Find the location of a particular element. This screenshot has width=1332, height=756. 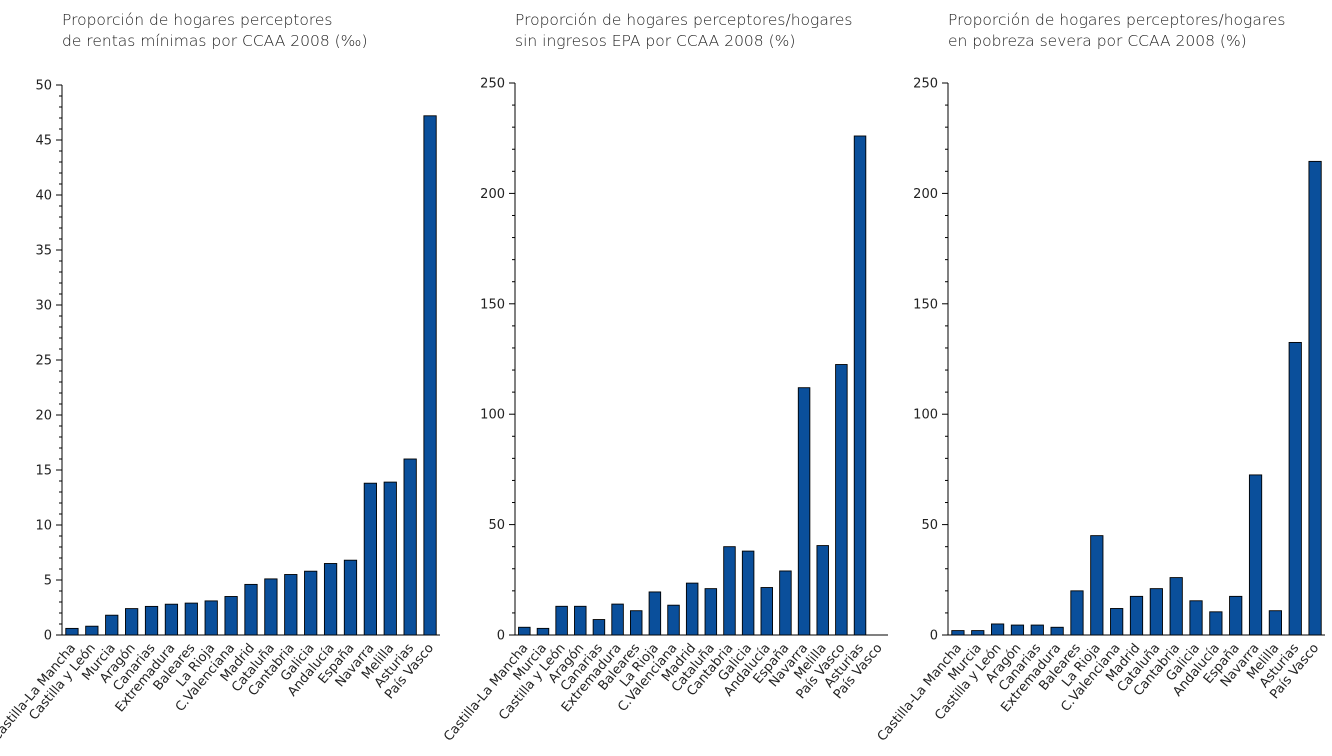

y-tick-label: 35 is located at coordinates (43, 251).